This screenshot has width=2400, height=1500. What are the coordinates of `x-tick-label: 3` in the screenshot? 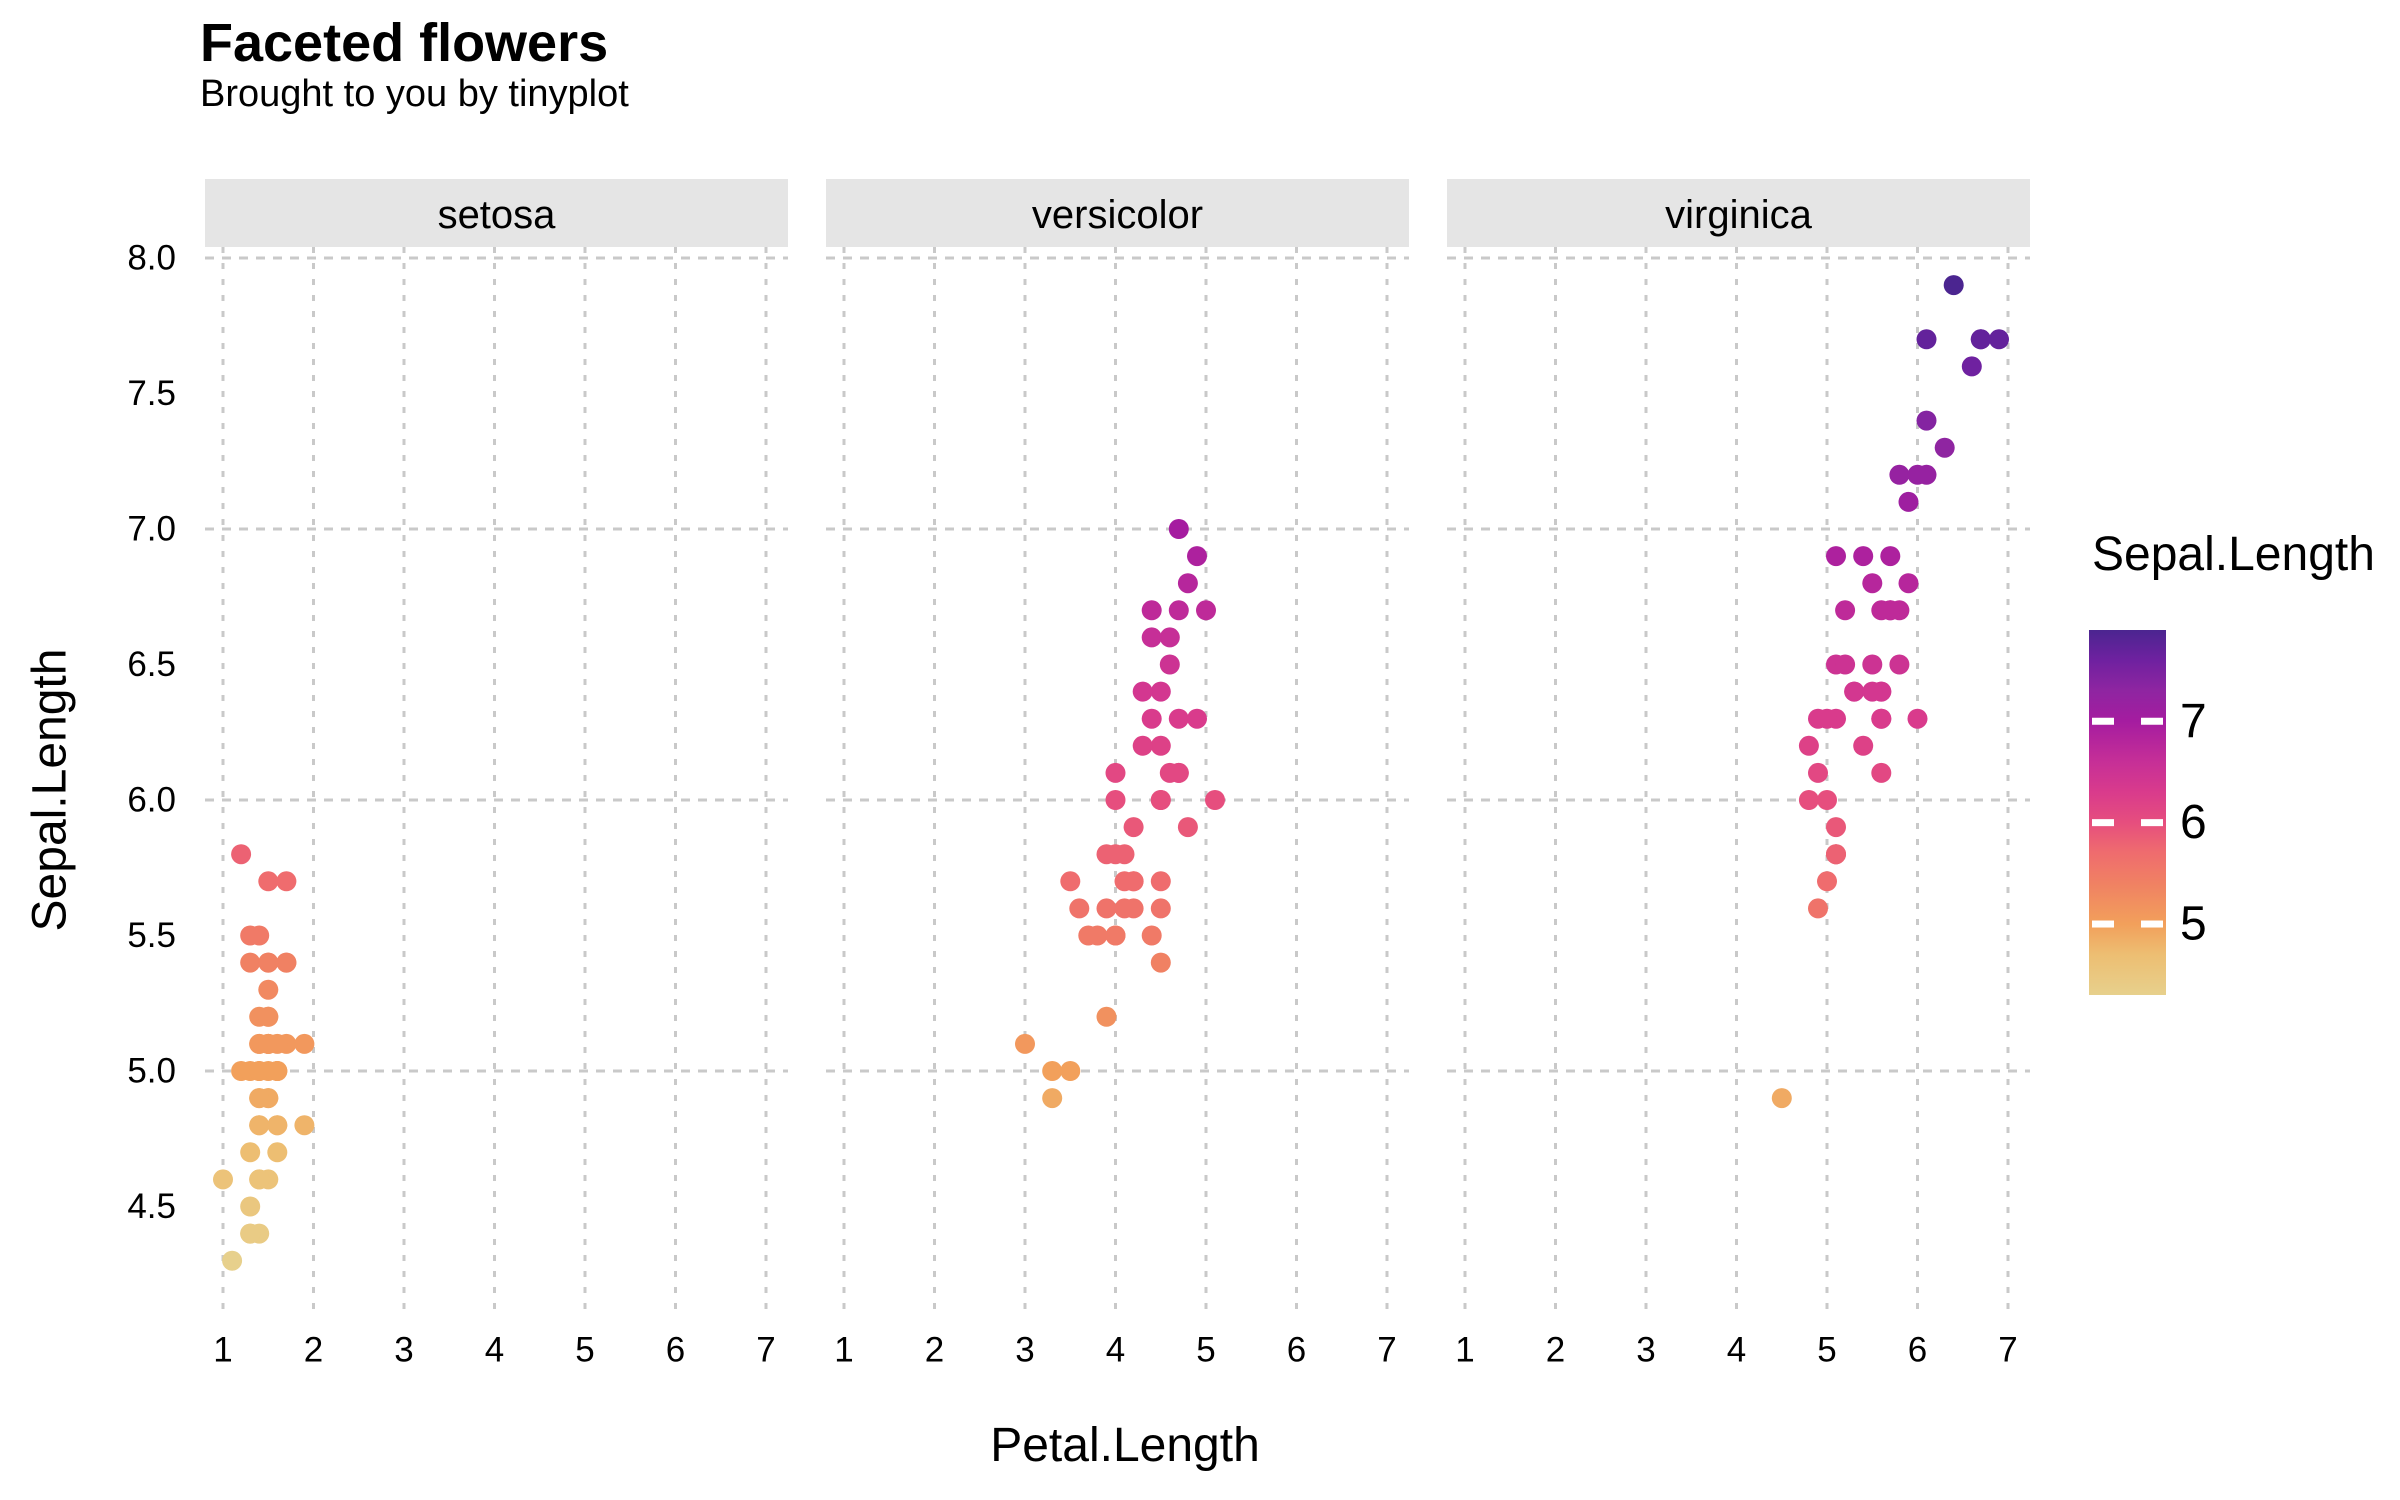 It's located at (1024, 1350).